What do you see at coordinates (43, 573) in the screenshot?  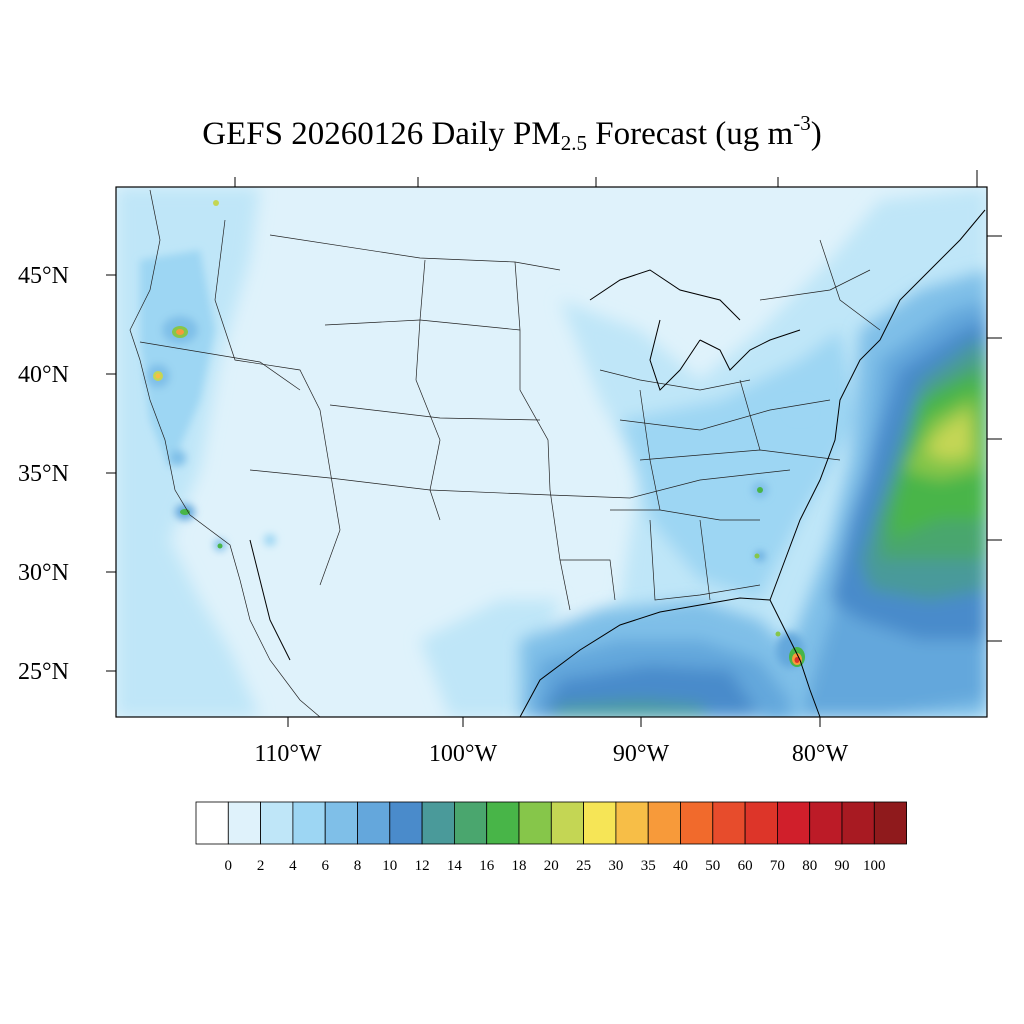 I see `latitude-label-30n: 30°N` at bounding box center [43, 573].